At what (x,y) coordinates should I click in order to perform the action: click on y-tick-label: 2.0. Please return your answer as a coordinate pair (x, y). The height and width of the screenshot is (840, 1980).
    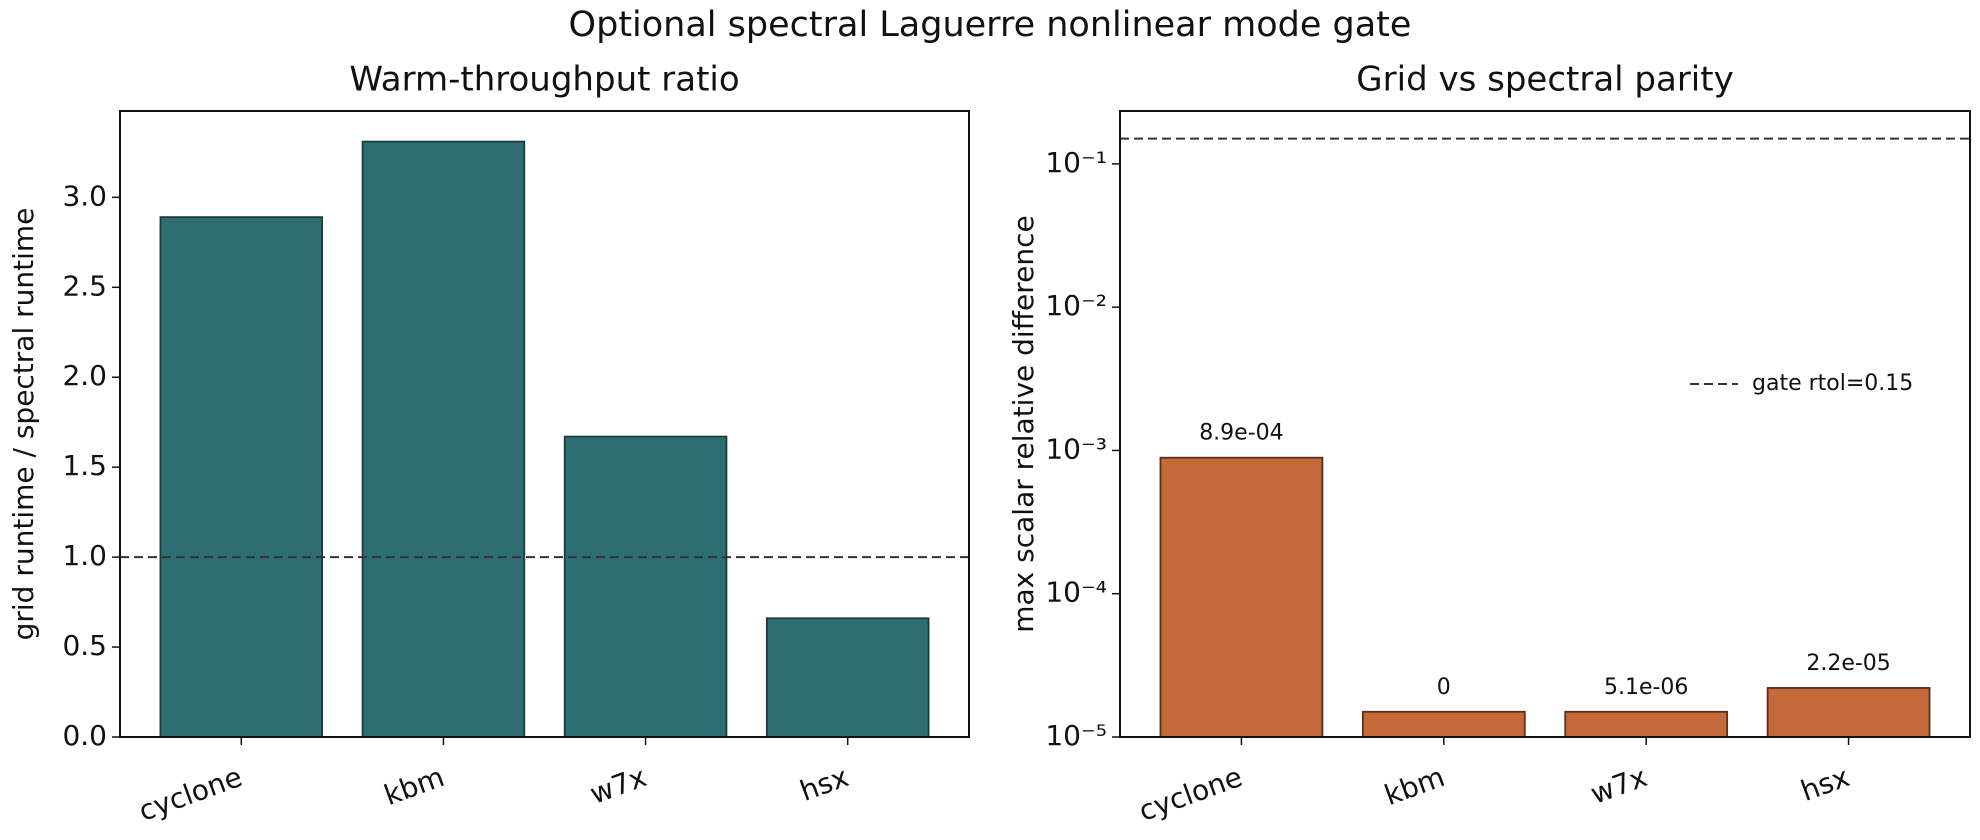
    Looking at the image, I should click on (84, 375).